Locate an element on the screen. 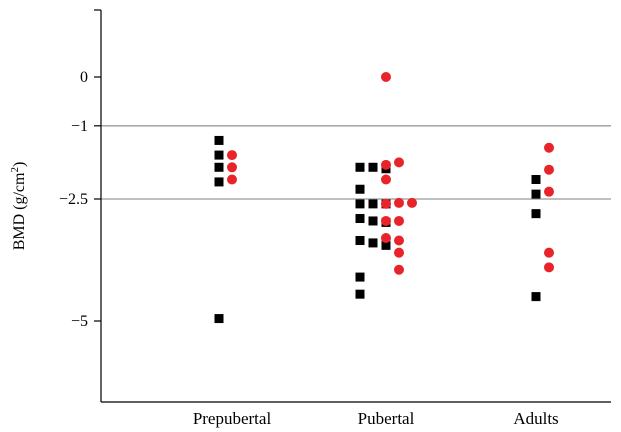  y-axis-title: BMD (g/cm2) is located at coordinates (18, 206).